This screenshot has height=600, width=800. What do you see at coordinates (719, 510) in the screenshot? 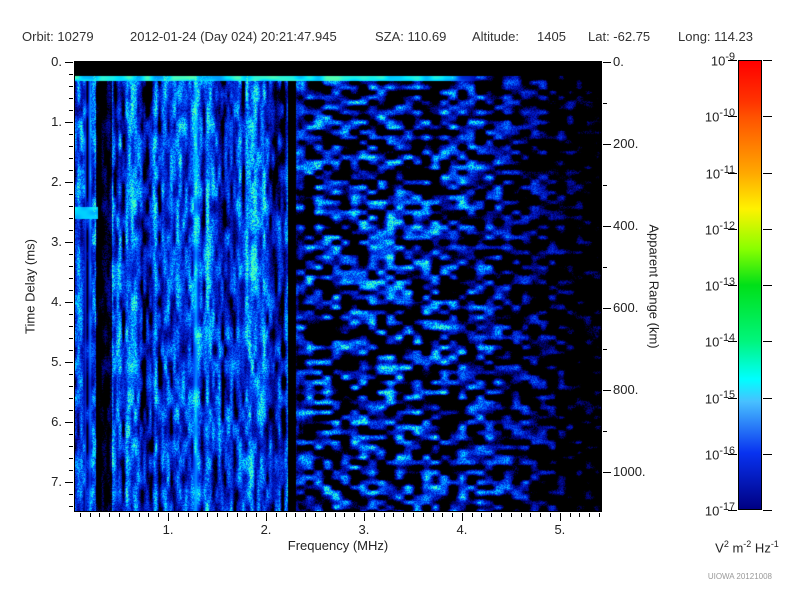
I see `colorbar-tick-label: 10-17` at bounding box center [719, 510].